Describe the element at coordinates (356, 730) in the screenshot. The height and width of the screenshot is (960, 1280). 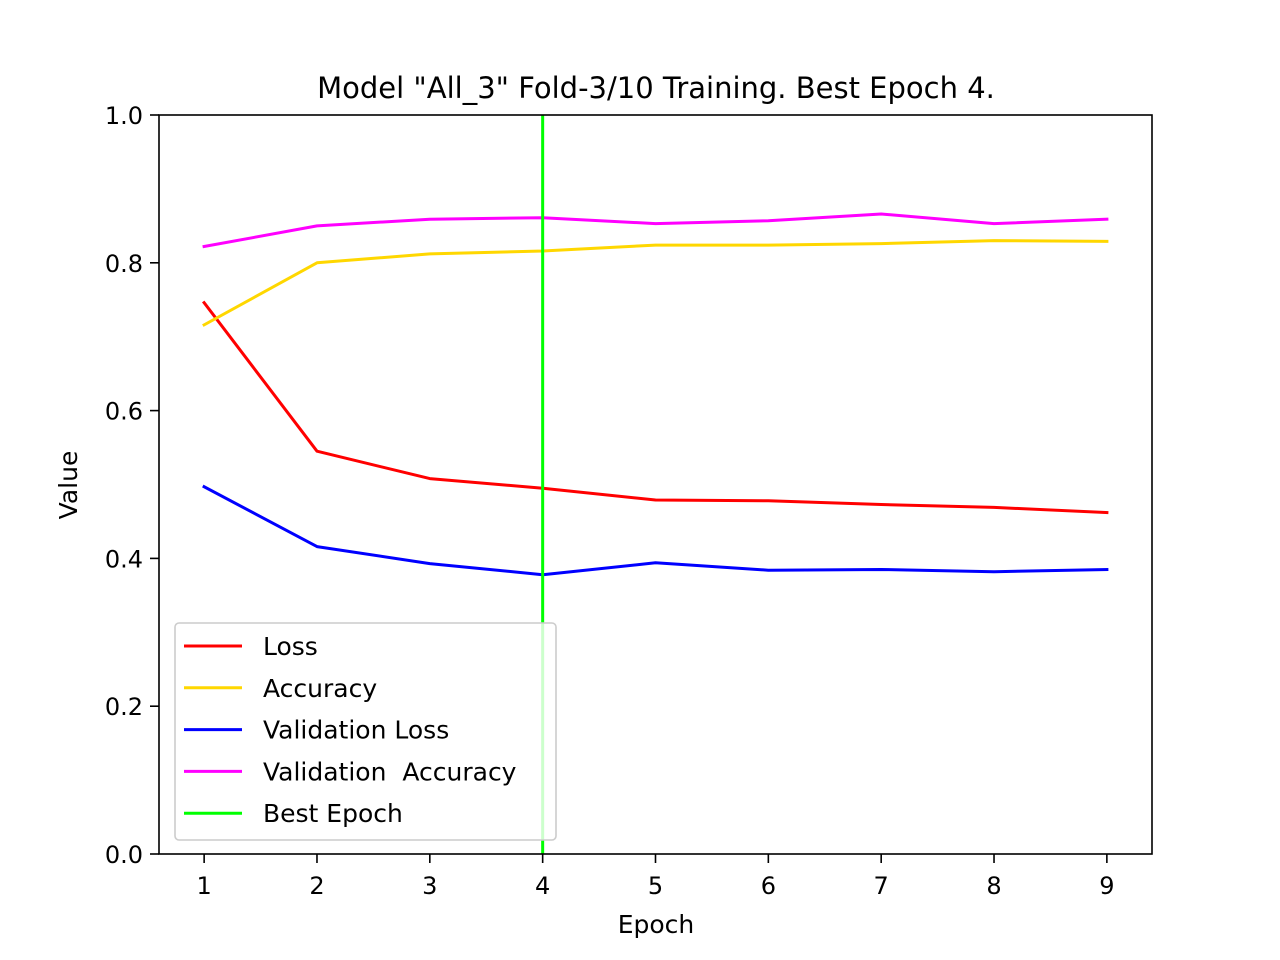
I see `legend-label-validation-loss: Validation Loss` at that location.